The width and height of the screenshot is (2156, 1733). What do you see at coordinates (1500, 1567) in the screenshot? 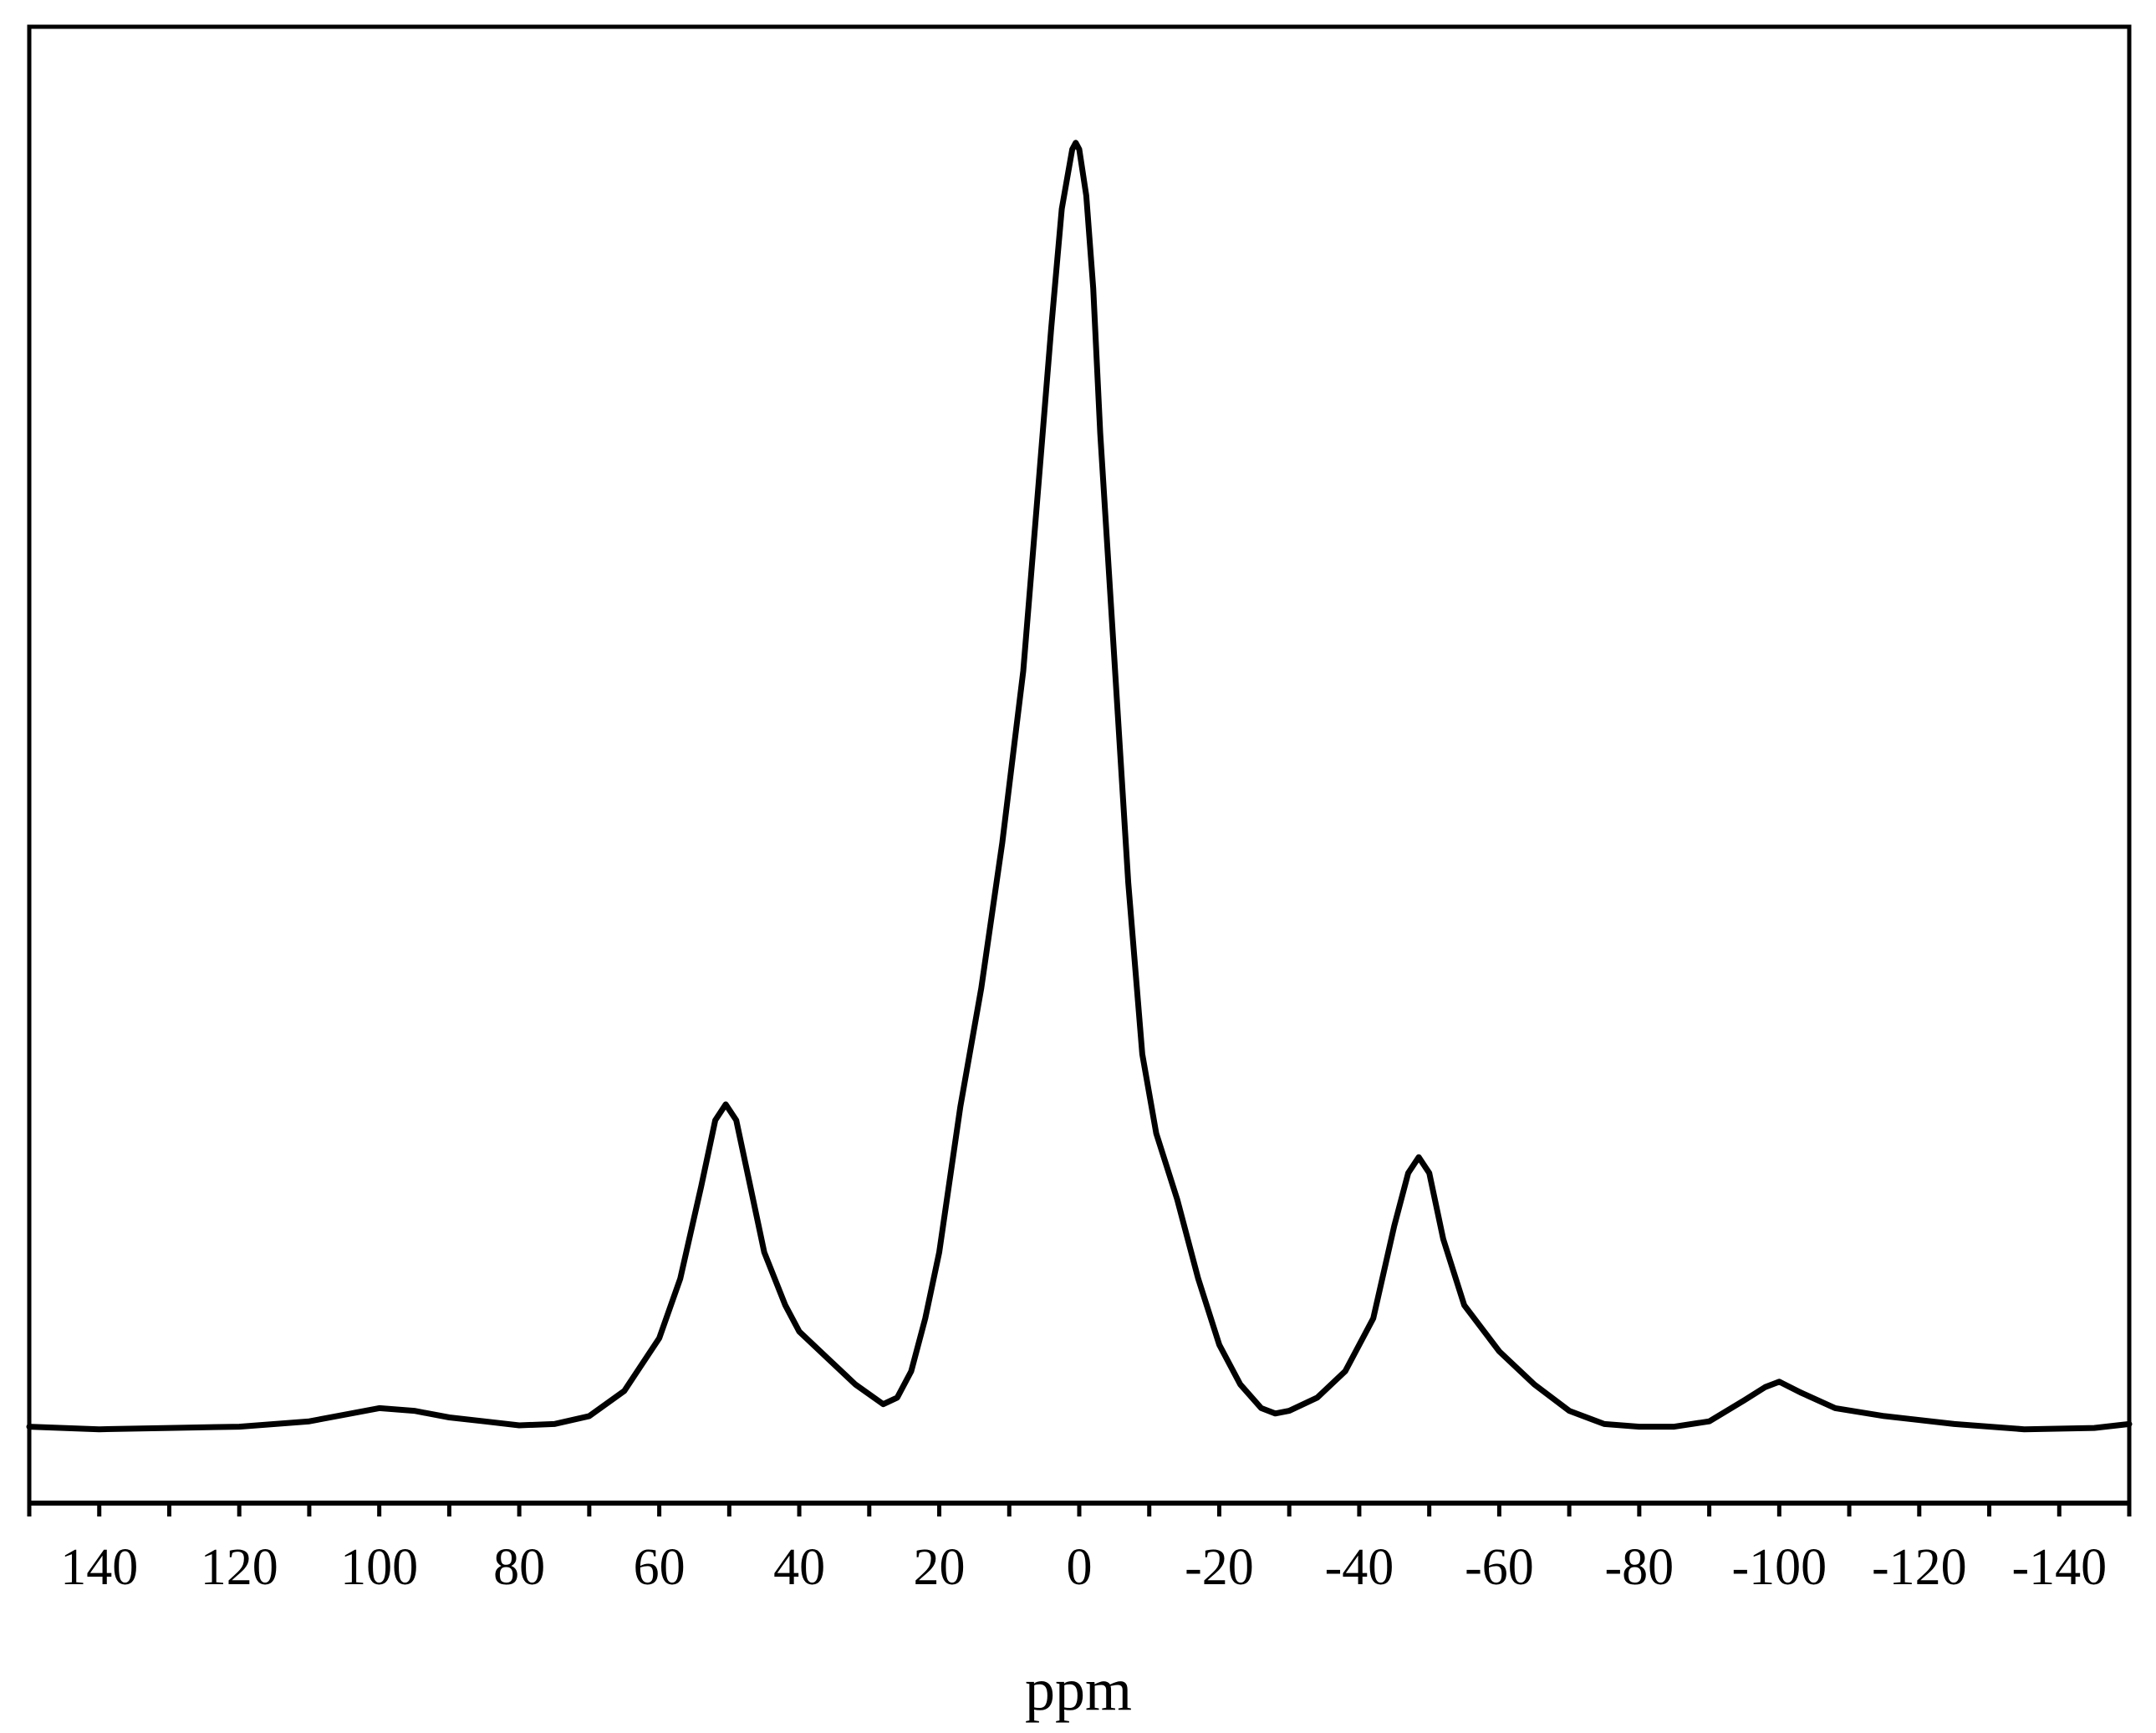
I see `x-tick-label: -60` at bounding box center [1500, 1567].